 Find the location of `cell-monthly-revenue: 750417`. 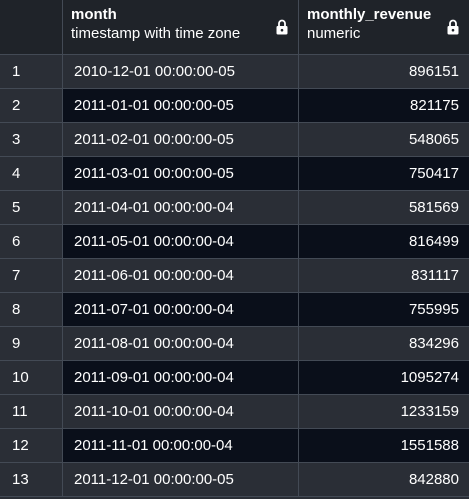

cell-monthly-revenue: 750417 is located at coordinates (433, 173).